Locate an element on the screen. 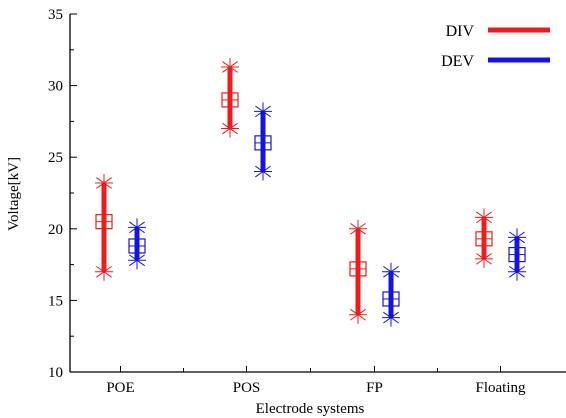 Image resolution: width=566 pixels, height=418 pixels. x-categories: POE POS FP Floating is located at coordinates (316, 381).